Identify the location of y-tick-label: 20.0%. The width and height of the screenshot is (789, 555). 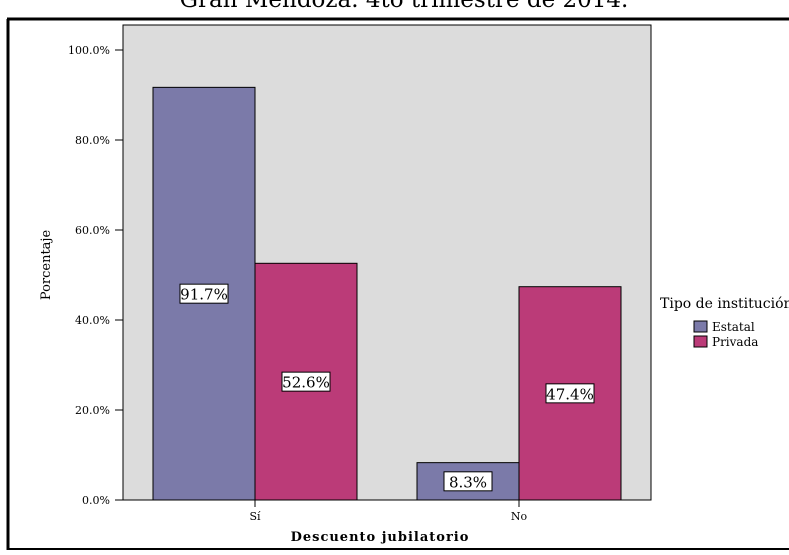
(92, 410).